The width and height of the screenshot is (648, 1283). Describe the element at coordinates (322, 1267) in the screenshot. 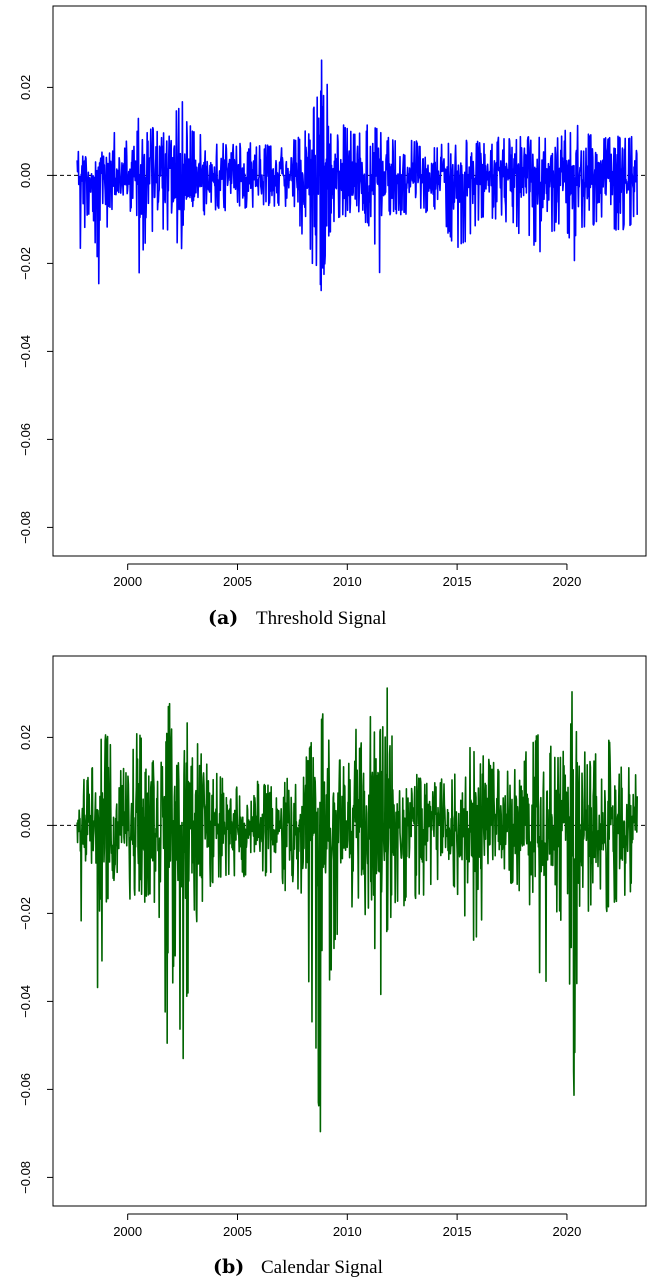

I see `caption-text: Calendar Signal` at that location.